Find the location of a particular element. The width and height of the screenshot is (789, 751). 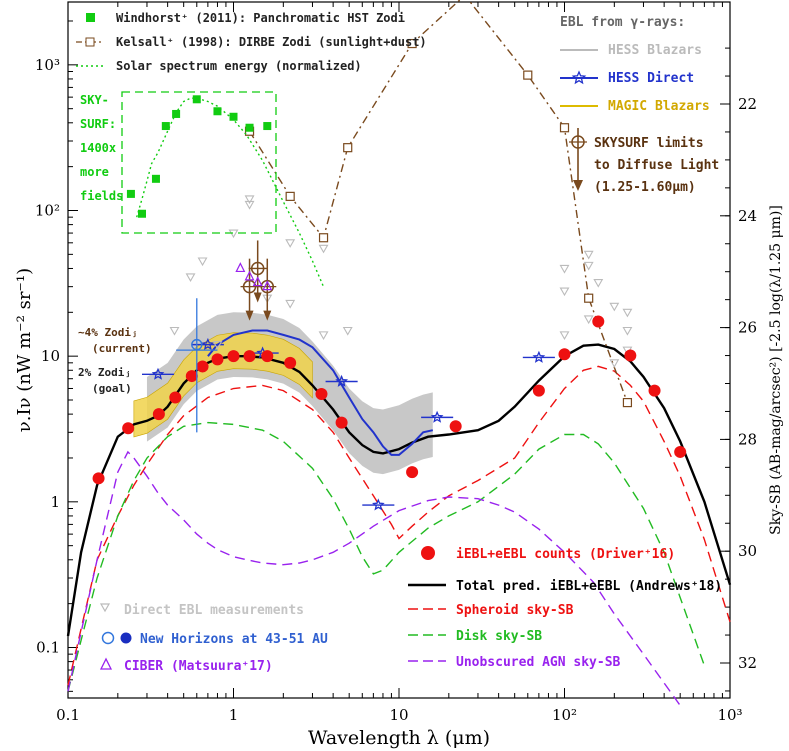

y2-tick-label: 28 is located at coordinates (747, 439).